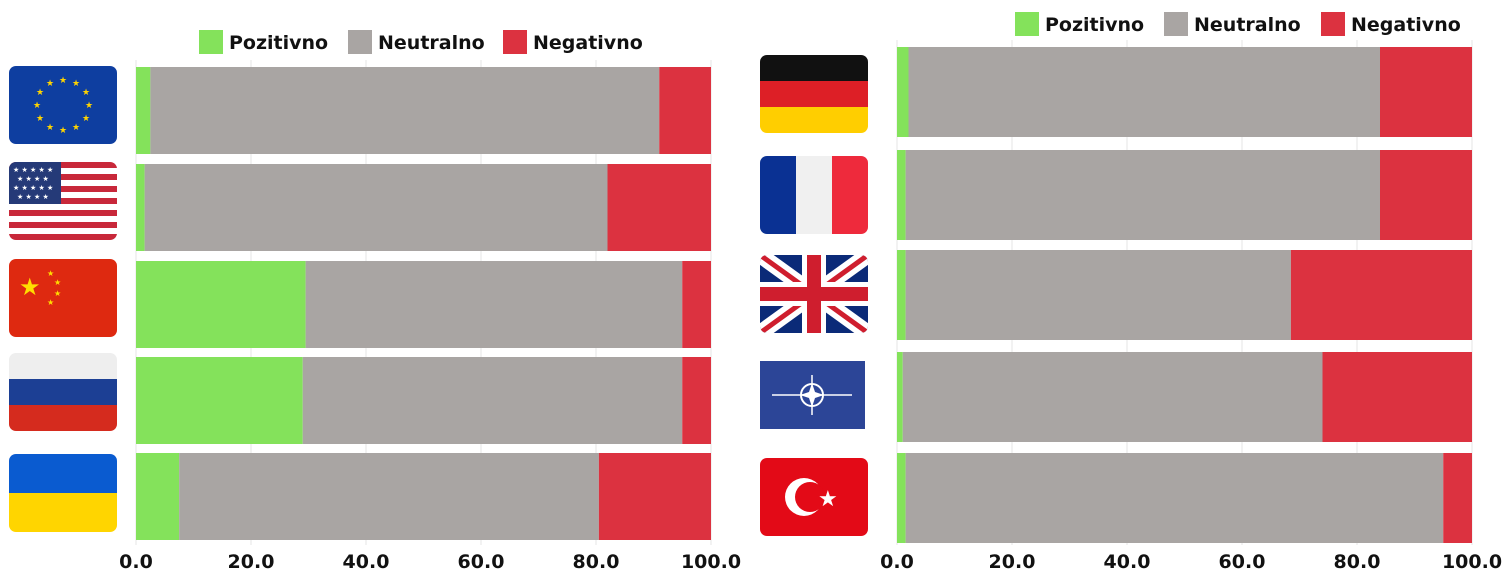 The height and width of the screenshot is (571, 1508). Describe the element at coordinates (63, 298) in the screenshot. I see `china-flag-icon: ★ ★★ ★★` at that location.